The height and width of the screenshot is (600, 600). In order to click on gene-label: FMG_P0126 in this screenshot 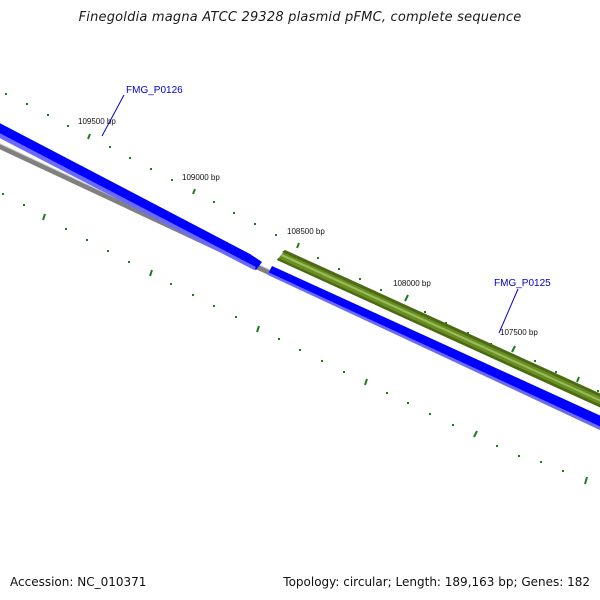, I will do `click(154, 90)`.